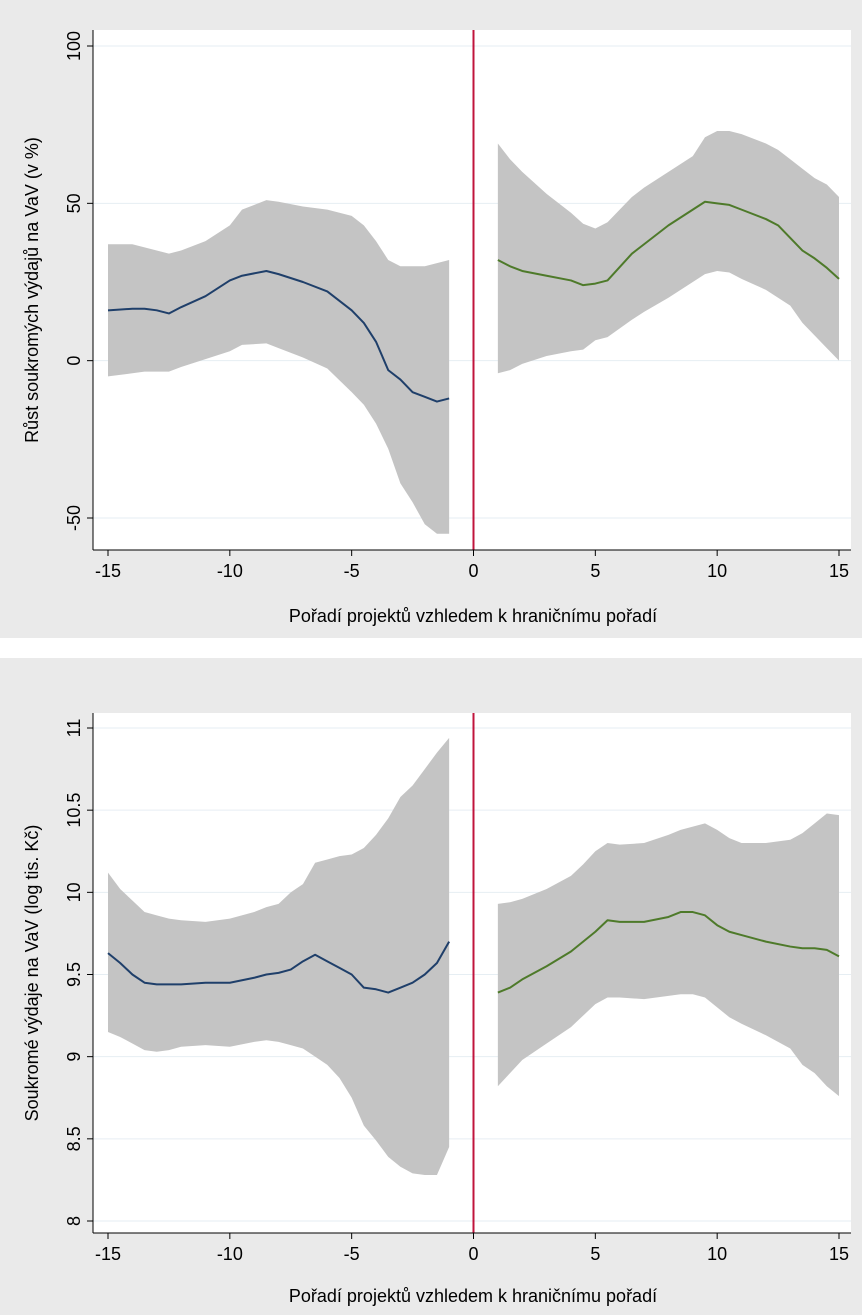 Image resolution: width=862 pixels, height=1315 pixels. Describe the element at coordinates (32, 973) in the screenshot. I see `y-axis-title: Soukromé výdaje na VaV (log tis. Kč)` at that location.